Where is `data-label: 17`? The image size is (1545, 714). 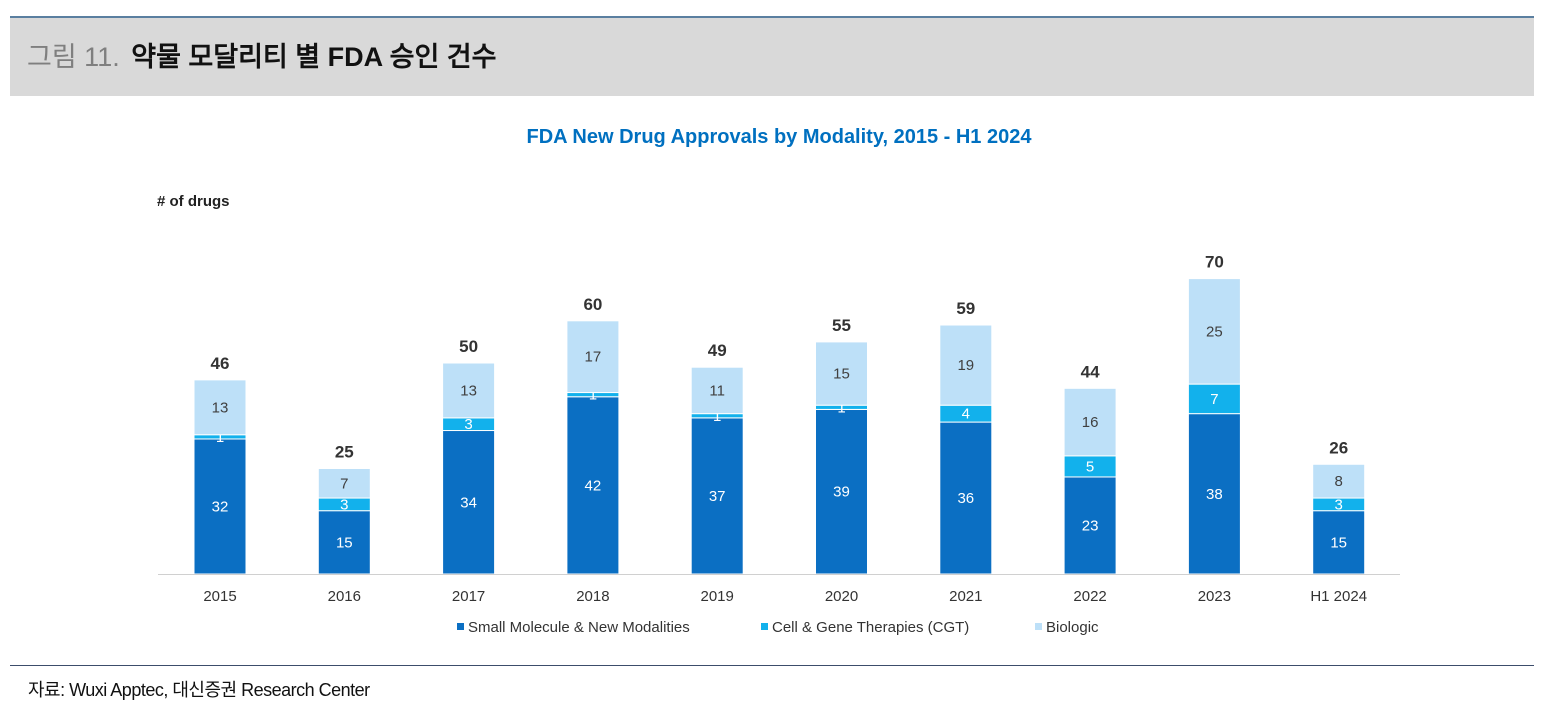 data-label: 17 is located at coordinates (593, 357).